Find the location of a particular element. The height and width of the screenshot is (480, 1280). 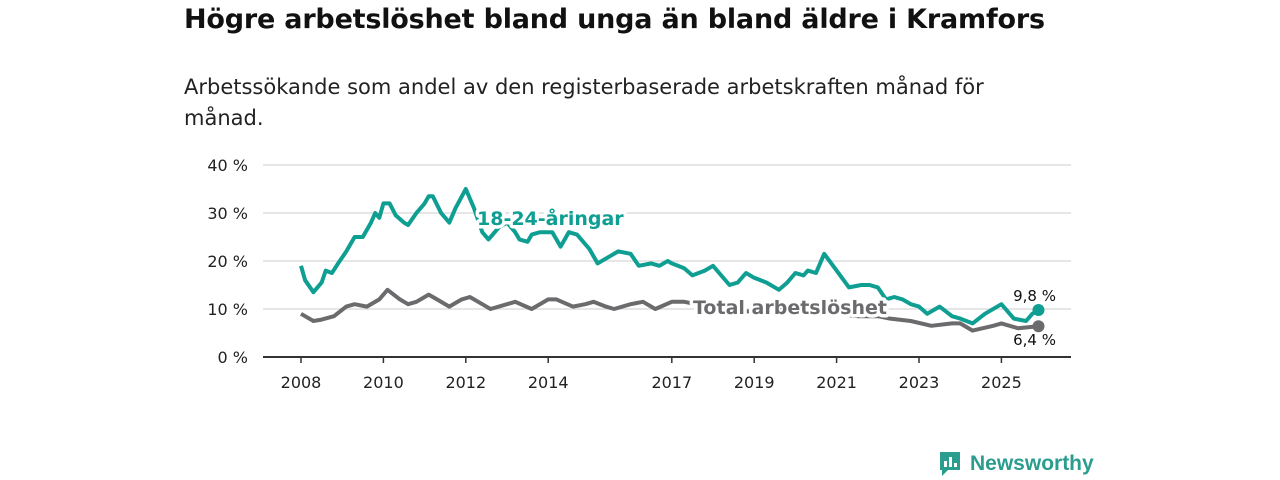

y-tick-label: 20 % is located at coordinates (227, 261).